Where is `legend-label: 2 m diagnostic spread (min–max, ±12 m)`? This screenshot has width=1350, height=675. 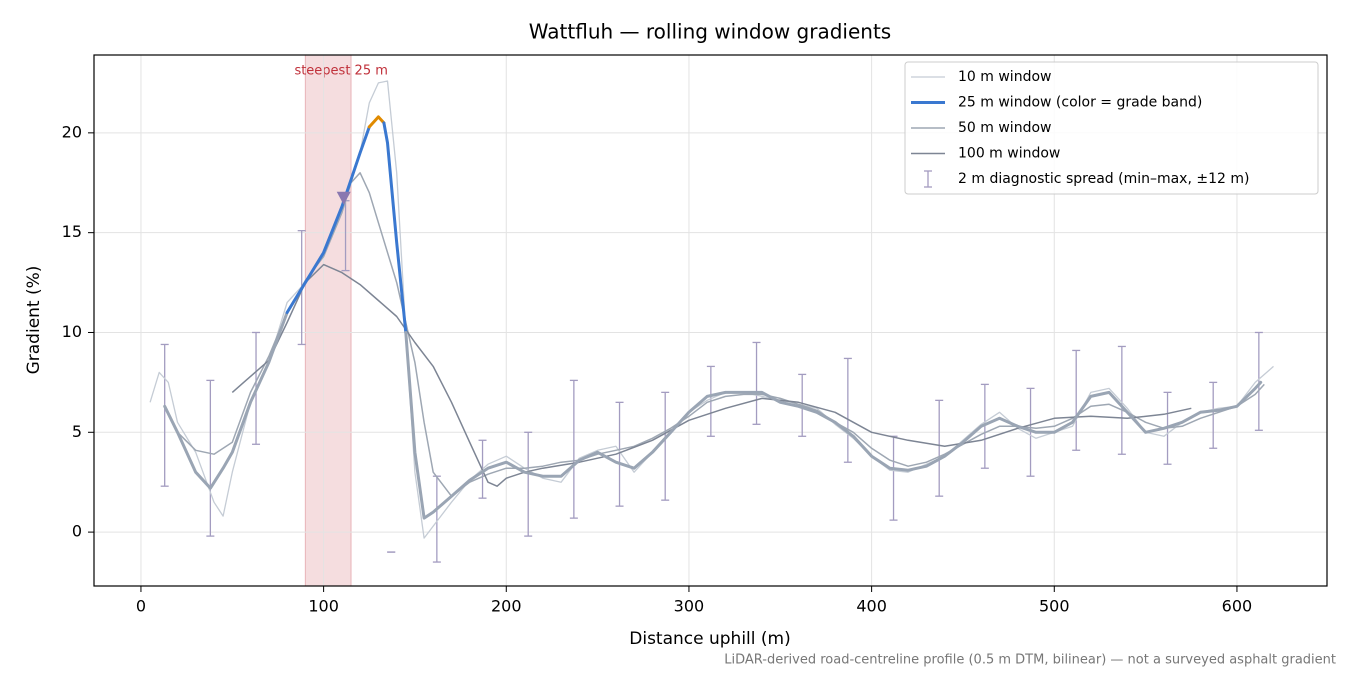 legend-label: 2 m diagnostic spread (min–max, ±12 m) is located at coordinates (1103, 179).